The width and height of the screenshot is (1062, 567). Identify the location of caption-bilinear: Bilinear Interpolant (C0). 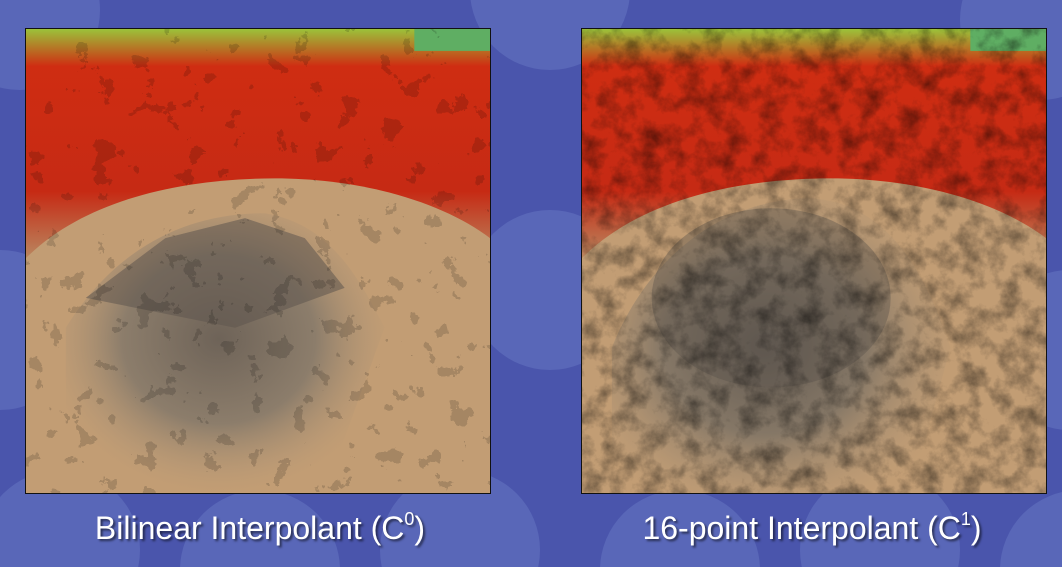
(260, 528).